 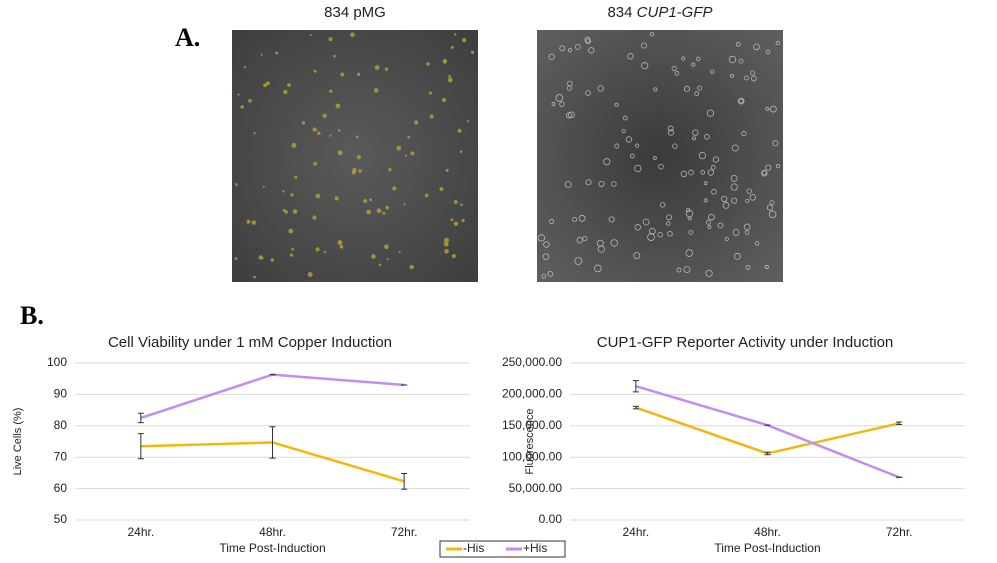 What do you see at coordinates (18, 442) in the screenshot?
I see `y-axis-label: Live Cells (%)` at bounding box center [18, 442].